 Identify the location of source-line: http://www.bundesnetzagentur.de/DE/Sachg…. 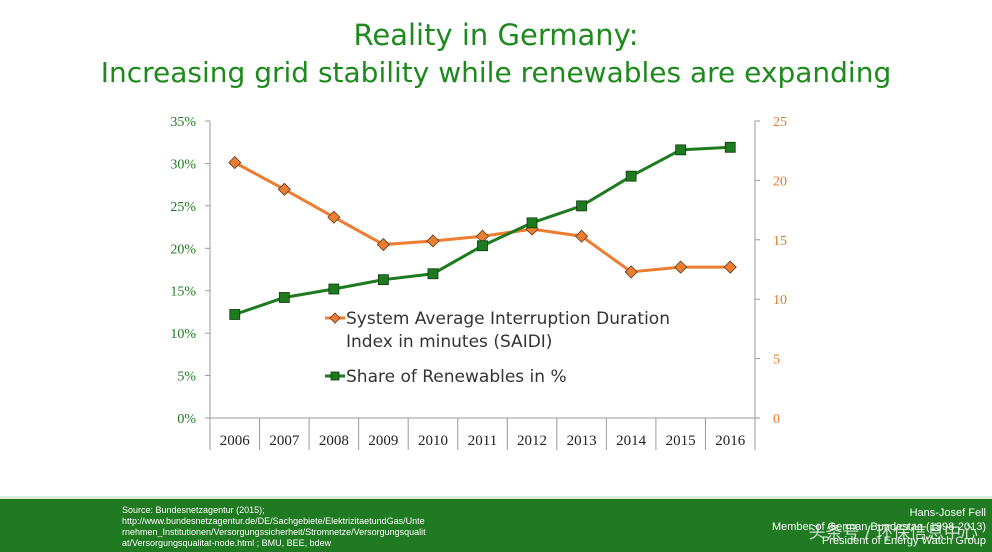
(273, 521).